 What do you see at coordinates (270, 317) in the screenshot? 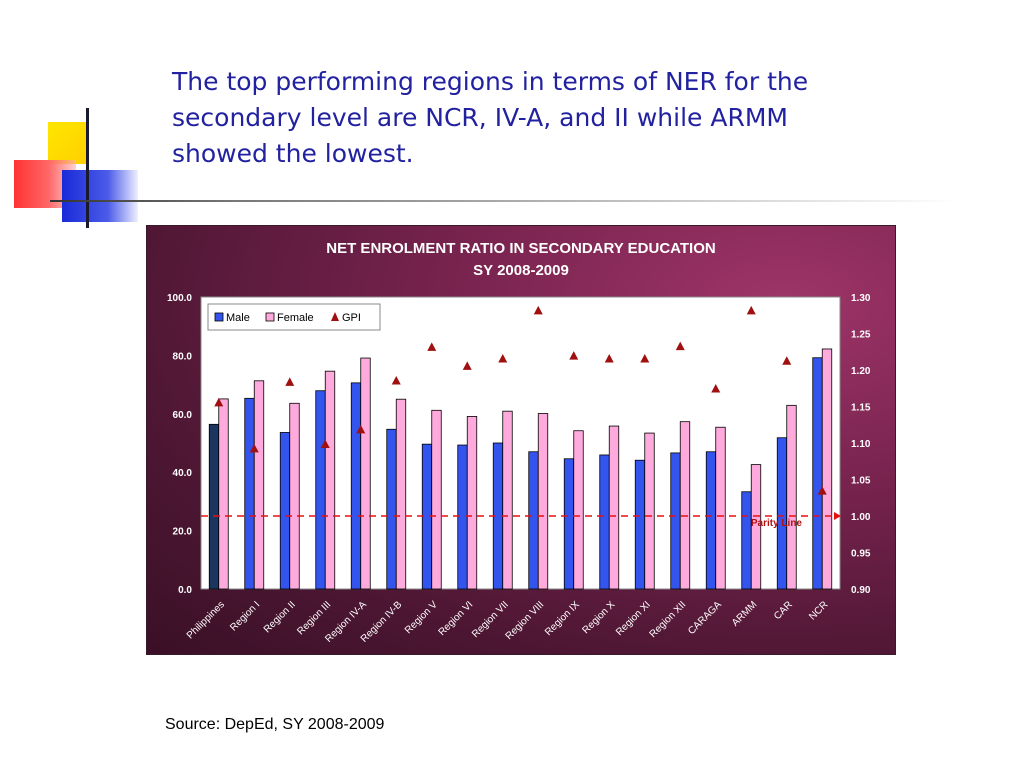
I see `legend-swatch-female` at bounding box center [270, 317].